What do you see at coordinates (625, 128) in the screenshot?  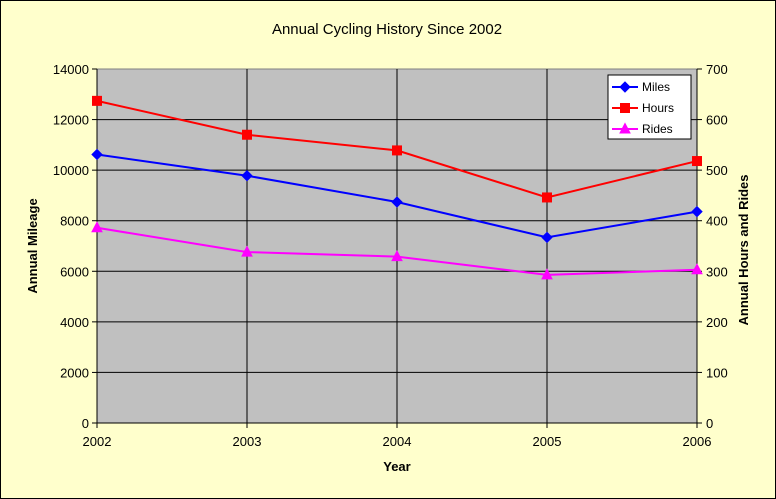 I see `legend-marker-rides` at bounding box center [625, 128].